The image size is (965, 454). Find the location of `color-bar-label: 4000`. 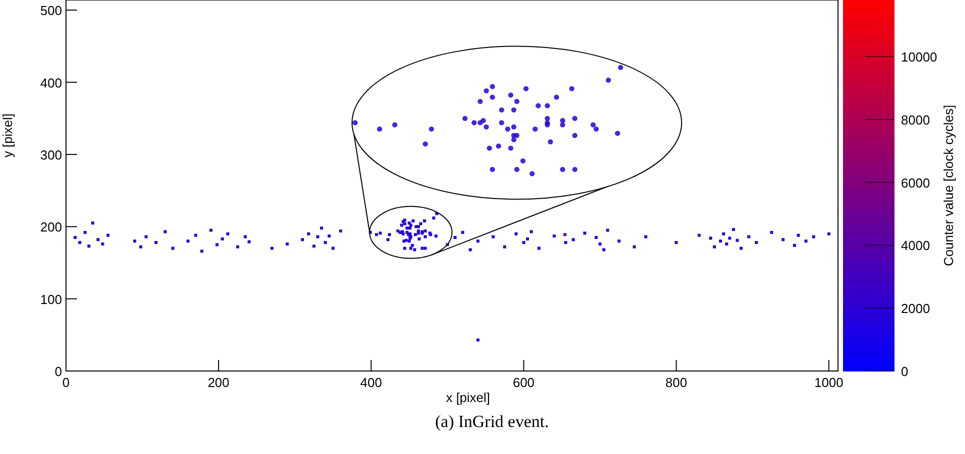

color-bar-label: 4000 is located at coordinates (915, 246).